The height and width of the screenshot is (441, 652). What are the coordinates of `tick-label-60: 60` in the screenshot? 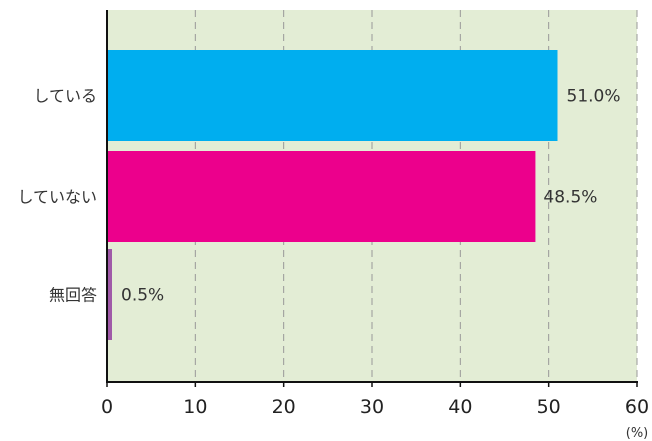 It's located at (637, 407).